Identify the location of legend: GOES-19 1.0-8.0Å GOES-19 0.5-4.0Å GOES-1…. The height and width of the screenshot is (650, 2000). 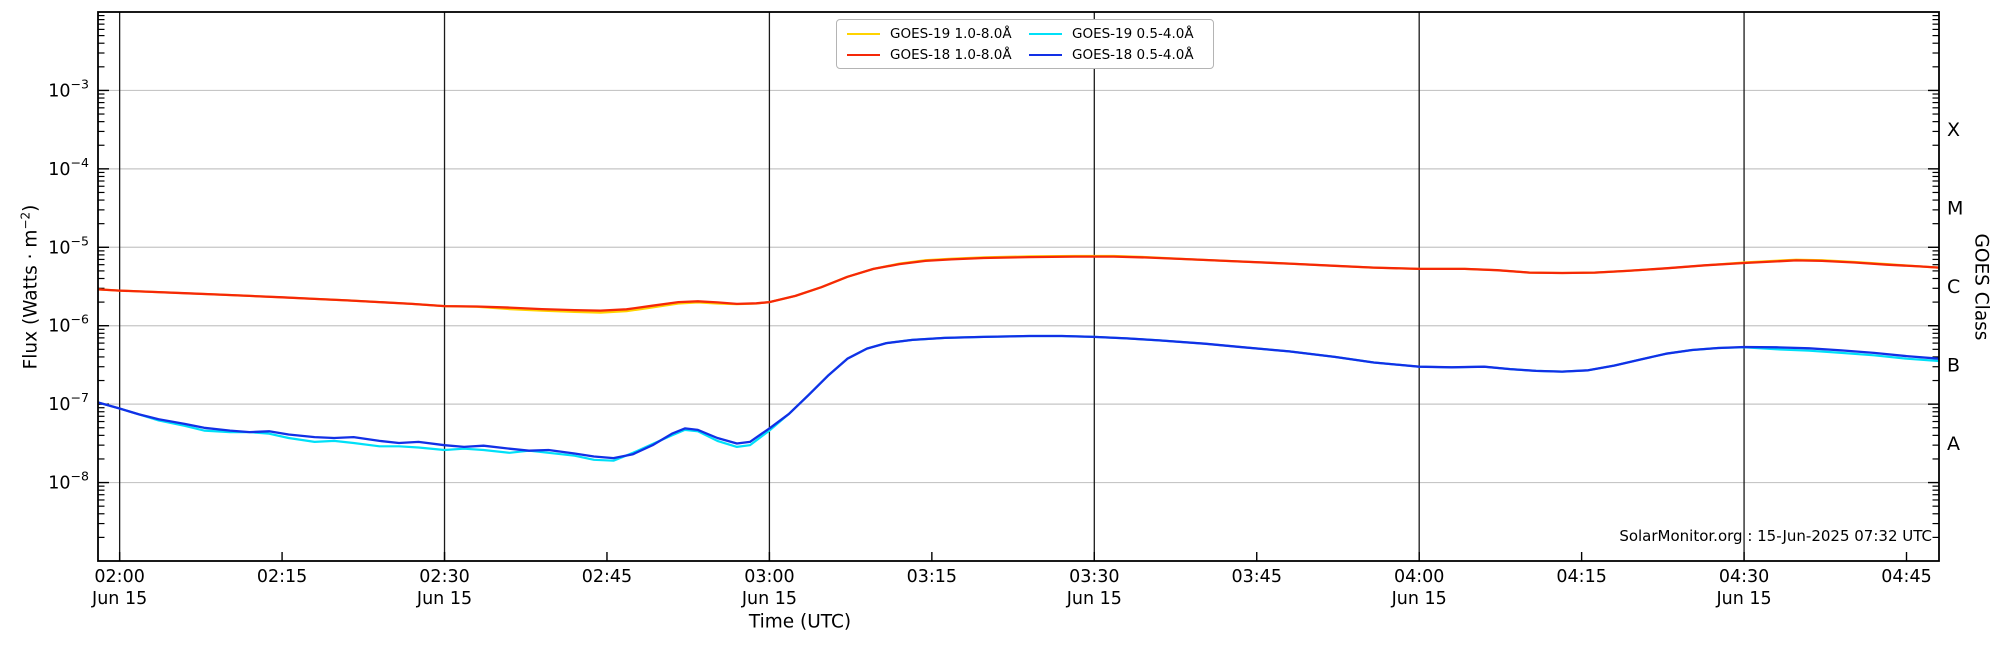
(1025, 44).